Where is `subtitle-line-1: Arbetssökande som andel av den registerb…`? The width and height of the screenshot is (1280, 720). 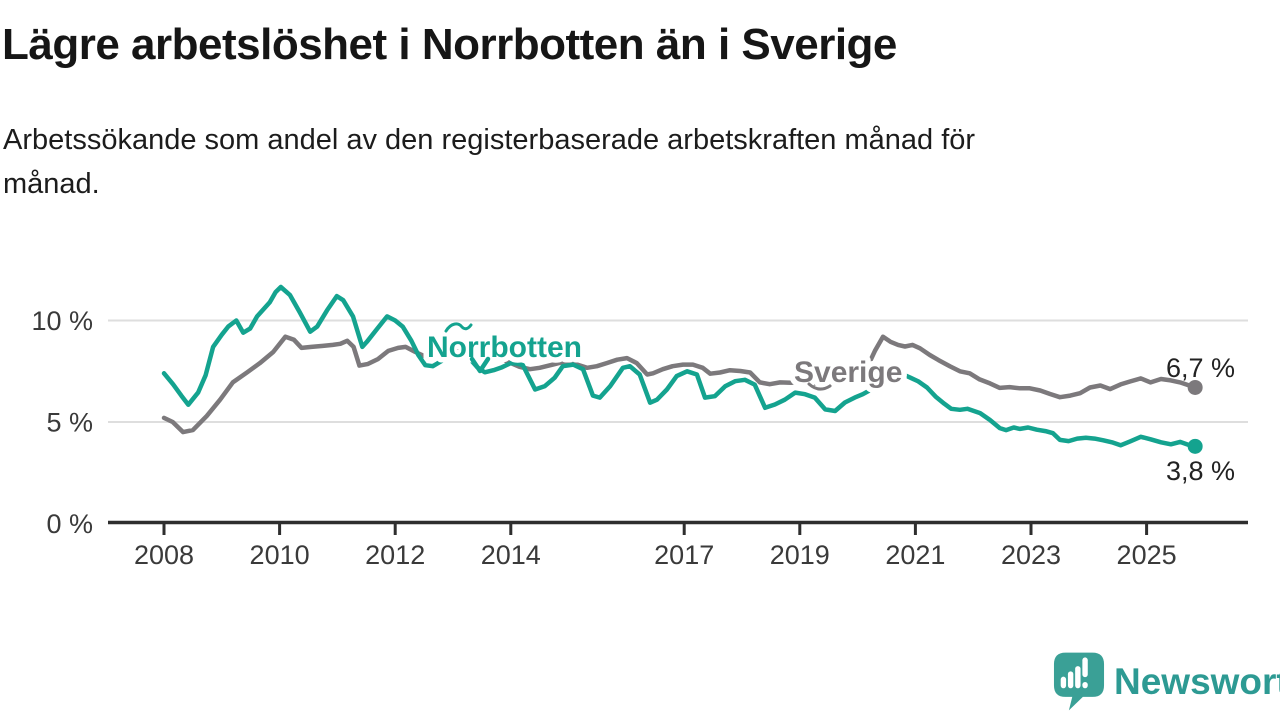 subtitle-line-1: Arbetssökande som andel av den registerb… is located at coordinates (489, 140).